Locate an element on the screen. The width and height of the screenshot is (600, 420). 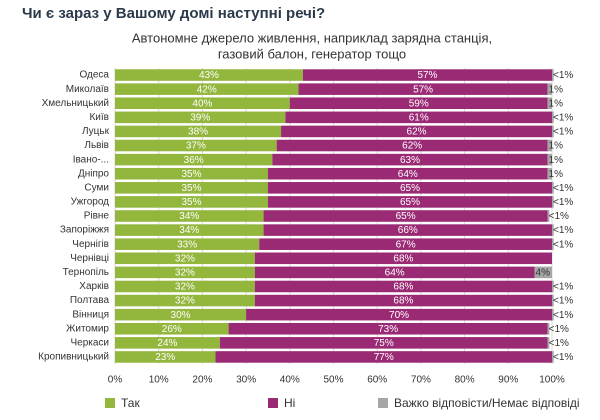
legend-swatch is located at coordinates (383, 403).